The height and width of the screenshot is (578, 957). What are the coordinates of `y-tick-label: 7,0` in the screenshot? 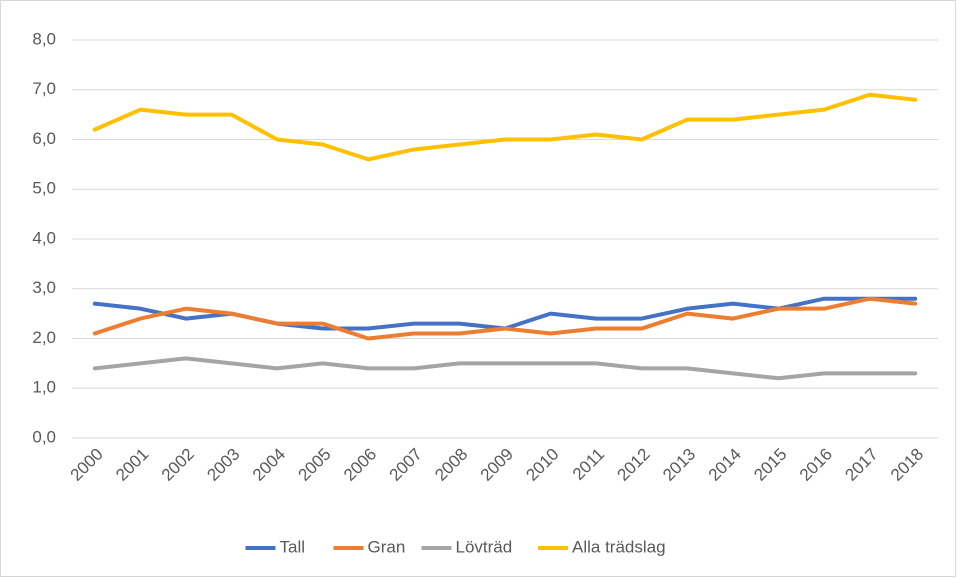 It's located at (44, 88).